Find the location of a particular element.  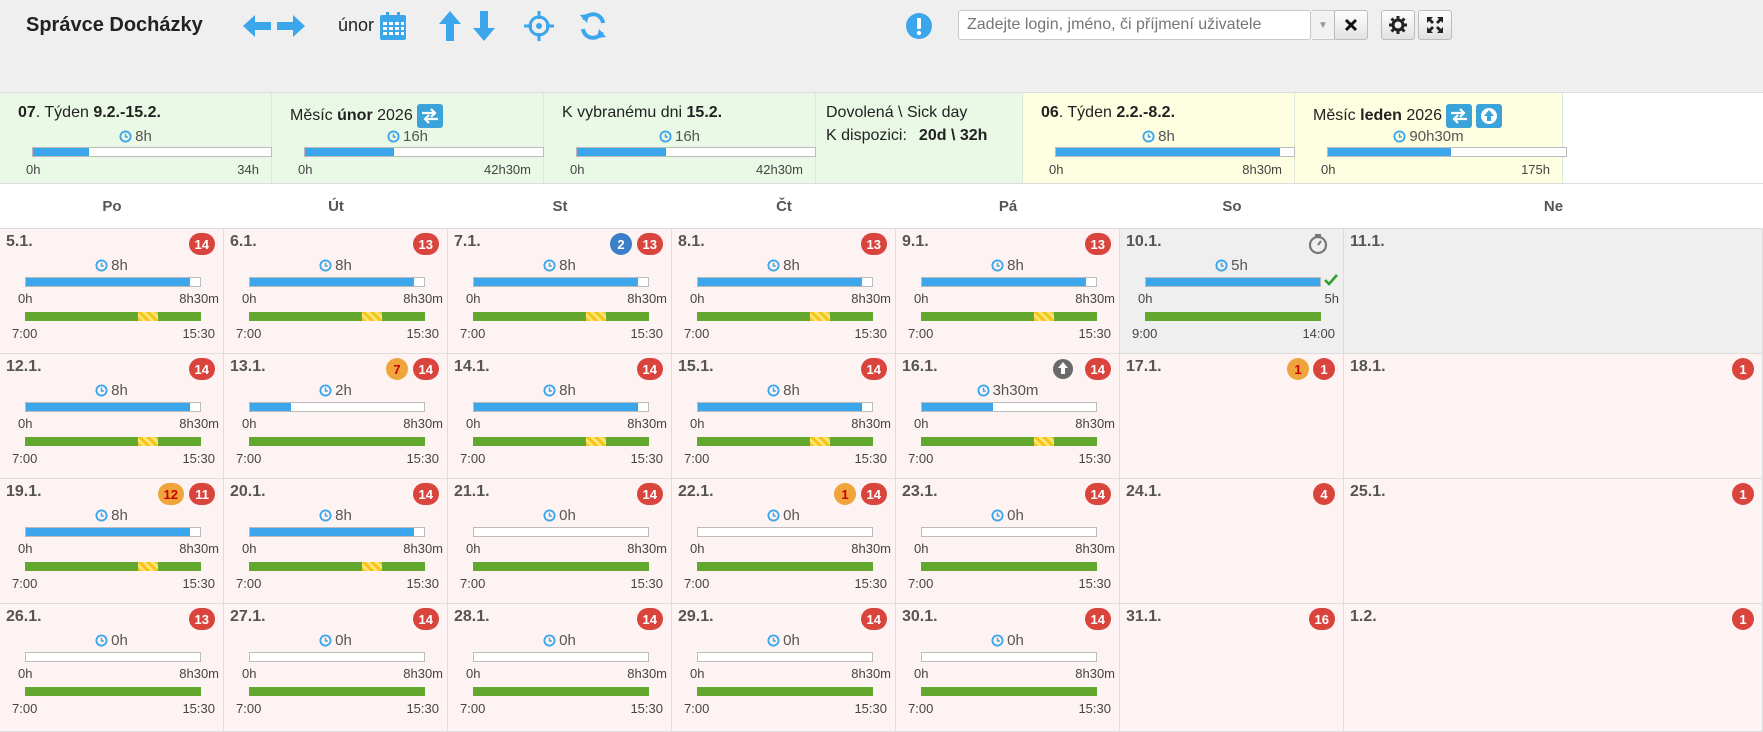

app-title: Správce Docházky is located at coordinates (114, 25).